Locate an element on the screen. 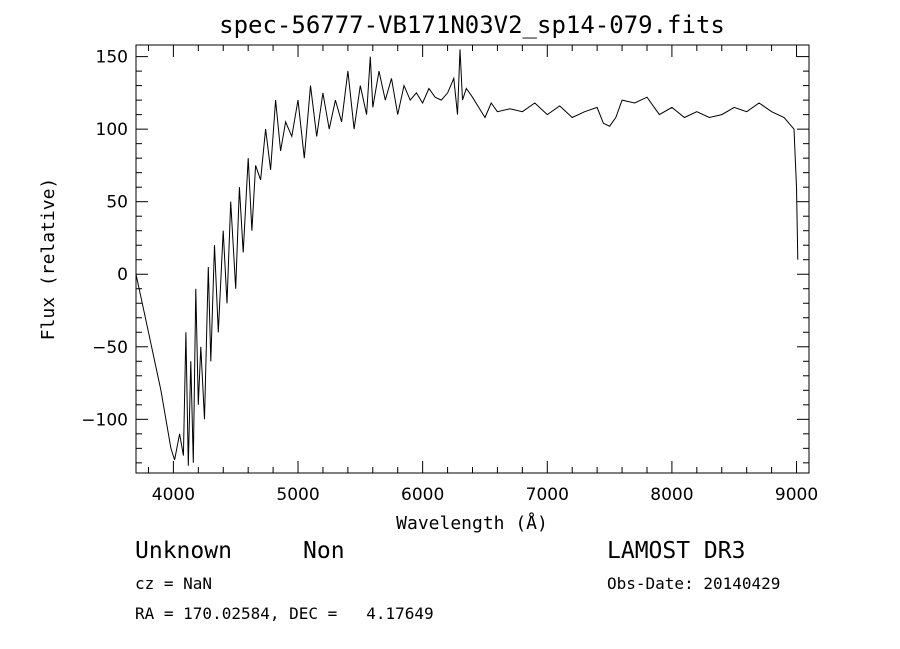 This screenshot has width=900, height=649. object-subclass: Non is located at coordinates (324, 551).